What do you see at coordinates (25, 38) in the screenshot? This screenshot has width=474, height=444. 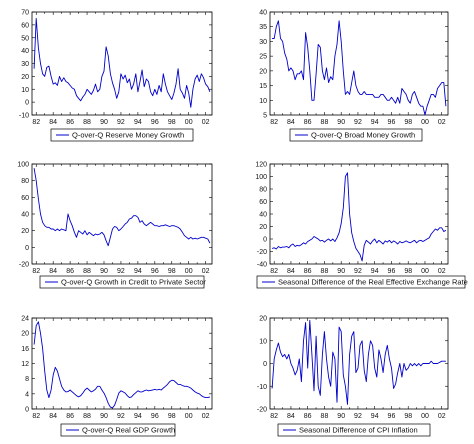 I see `y-tick-label: 50` at bounding box center [25, 38].